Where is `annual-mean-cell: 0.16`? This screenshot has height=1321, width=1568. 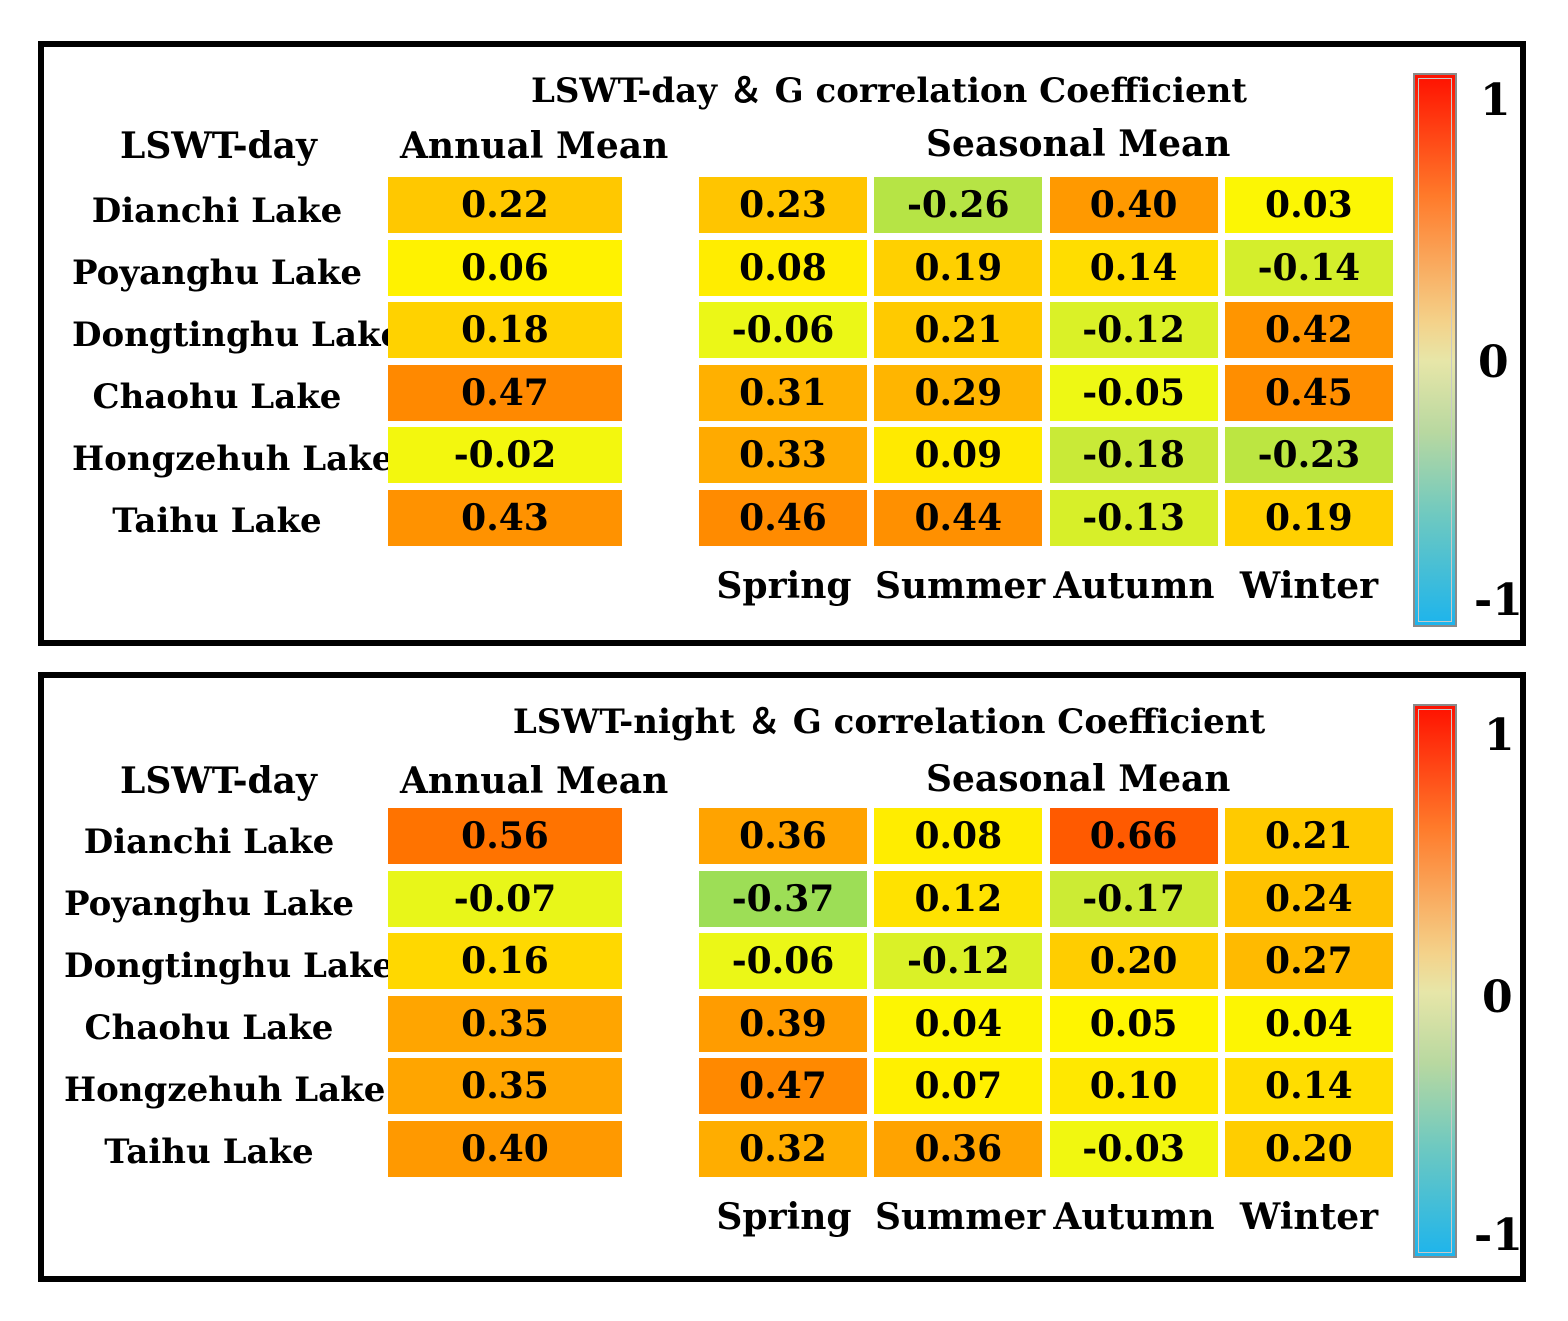 annual-mean-cell: 0.16 is located at coordinates (505, 961).